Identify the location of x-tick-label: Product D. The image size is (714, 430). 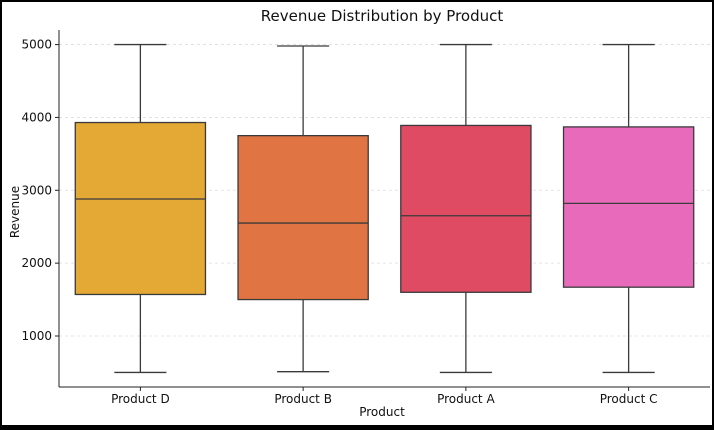
(140, 399).